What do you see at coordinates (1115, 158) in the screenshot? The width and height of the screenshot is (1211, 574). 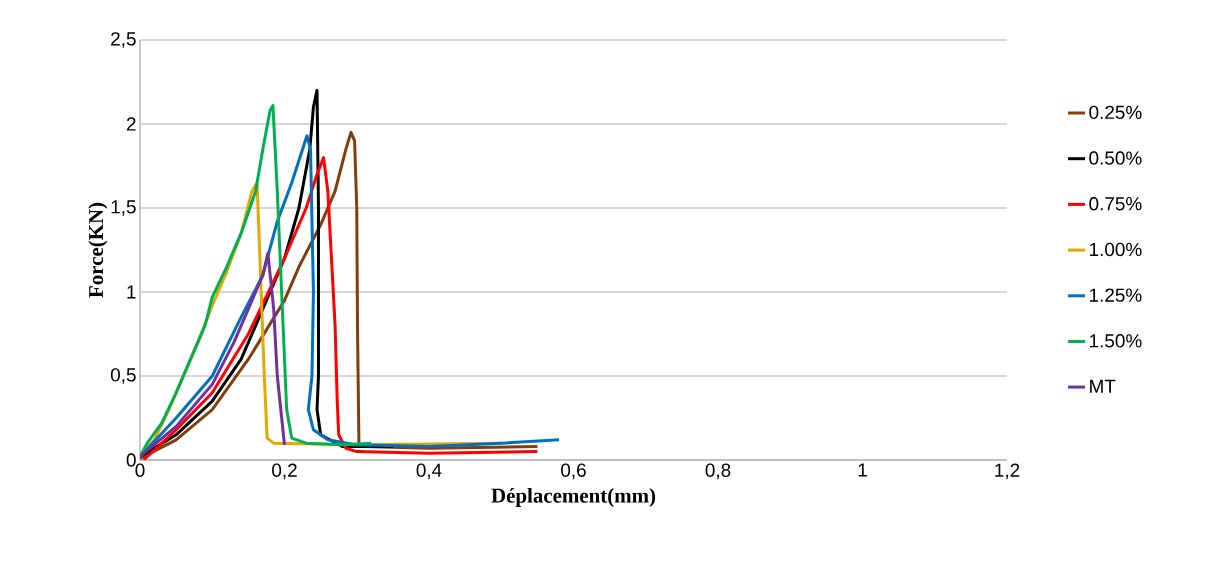 I see `legend-label: 0.50%` at bounding box center [1115, 158].